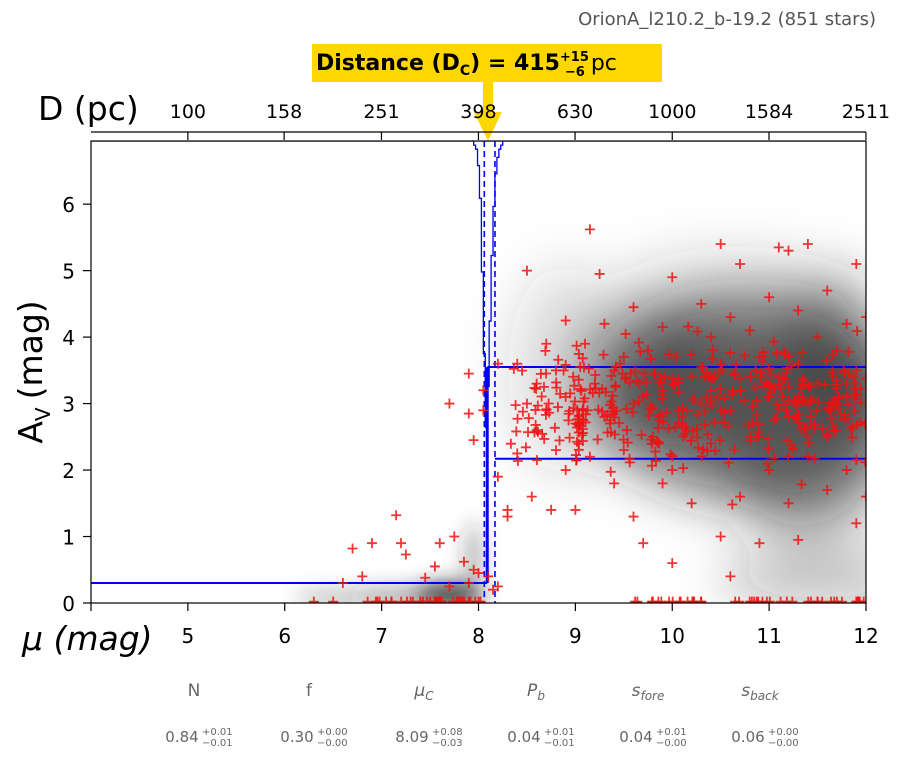 Image resolution: width=902 pixels, height=759 pixels. I want to click on density-blob, so click(793, 576).